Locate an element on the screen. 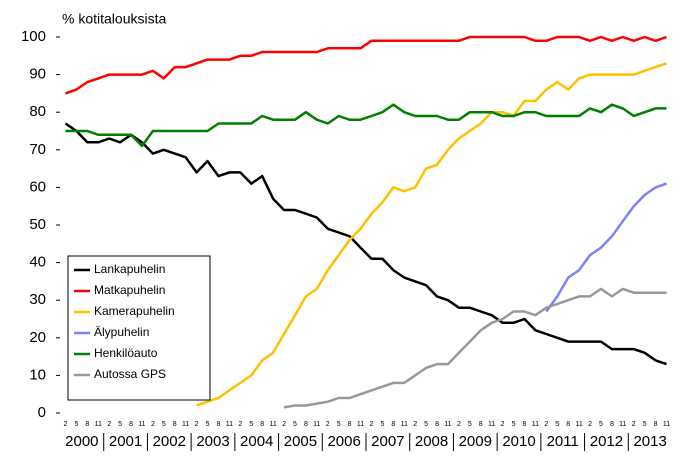 Image resolution: width=688 pixels, height=460 pixels. year-label: 2002 is located at coordinates (169, 441).